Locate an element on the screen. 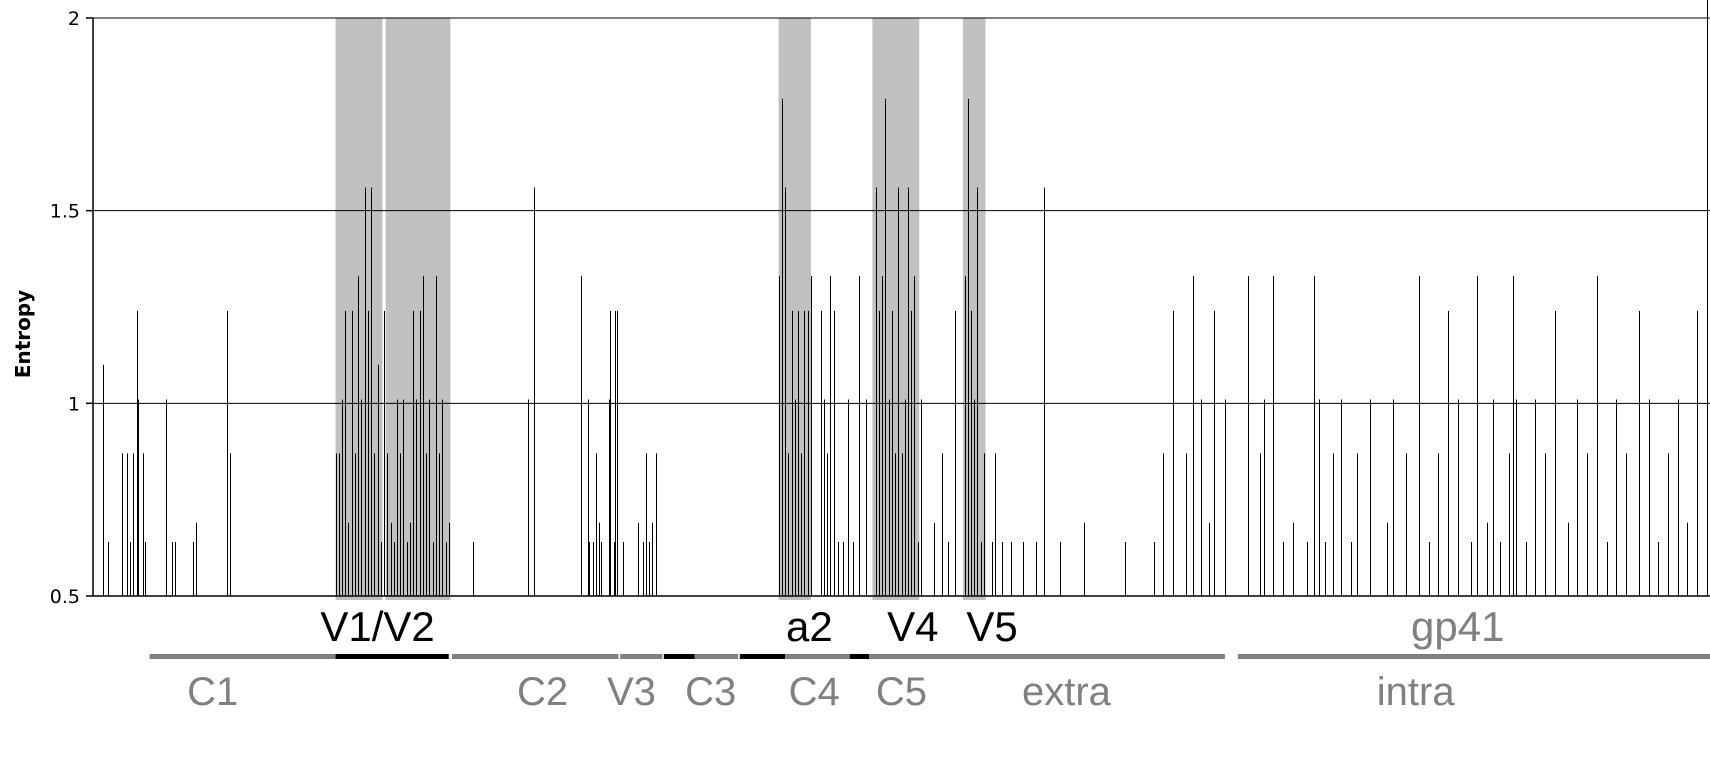  y-tick-label-3: 1.5 is located at coordinates (65, 212).